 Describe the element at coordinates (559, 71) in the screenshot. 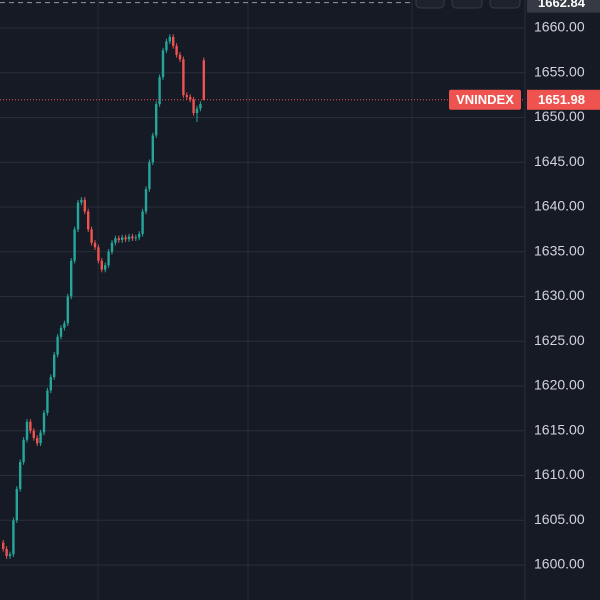

I see `y-tick-label: 1655.00` at that location.